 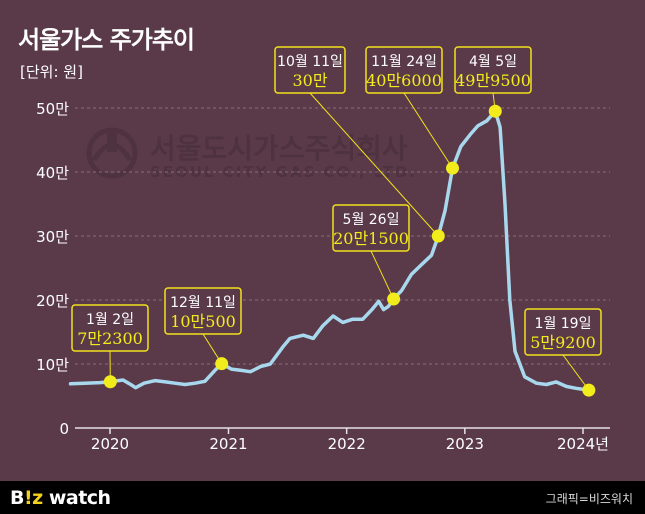 What do you see at coordinates (112, 153) in the screenshot?
I see `company-logo-icon` at bounding box center [112, 153].